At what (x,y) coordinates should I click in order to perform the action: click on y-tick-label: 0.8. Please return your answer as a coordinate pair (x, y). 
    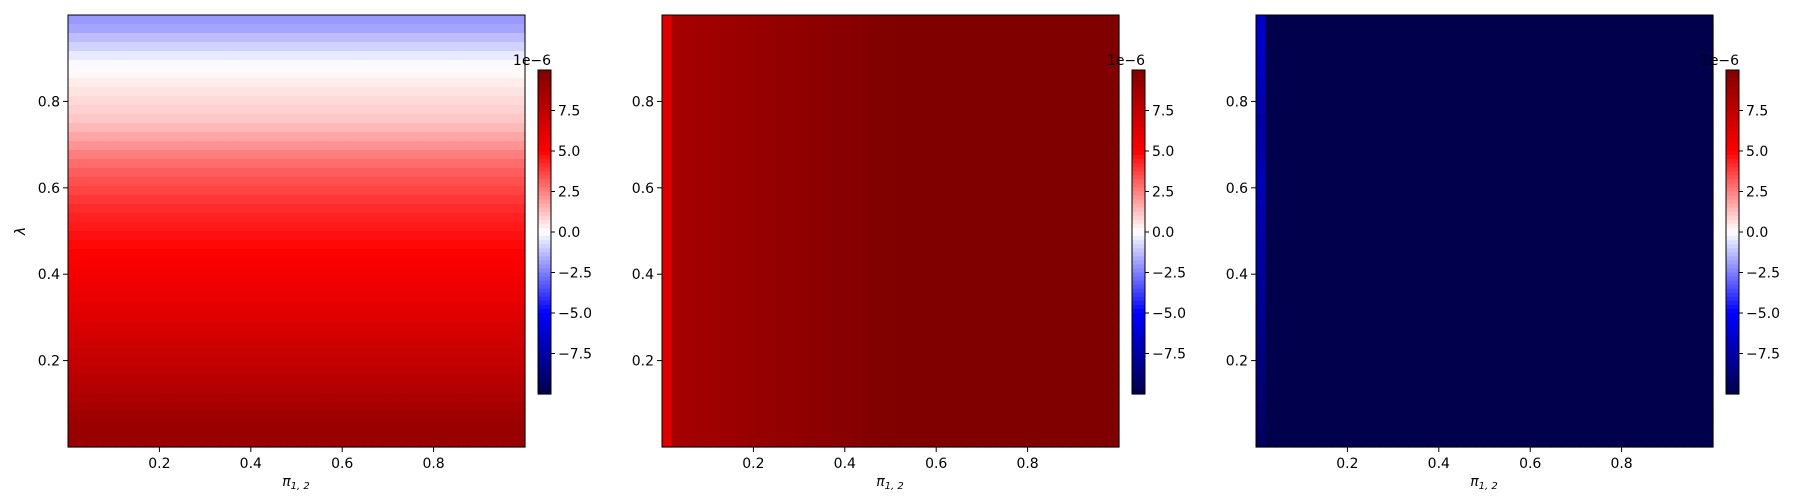
    Looking at the image, I should click on (643, 102).